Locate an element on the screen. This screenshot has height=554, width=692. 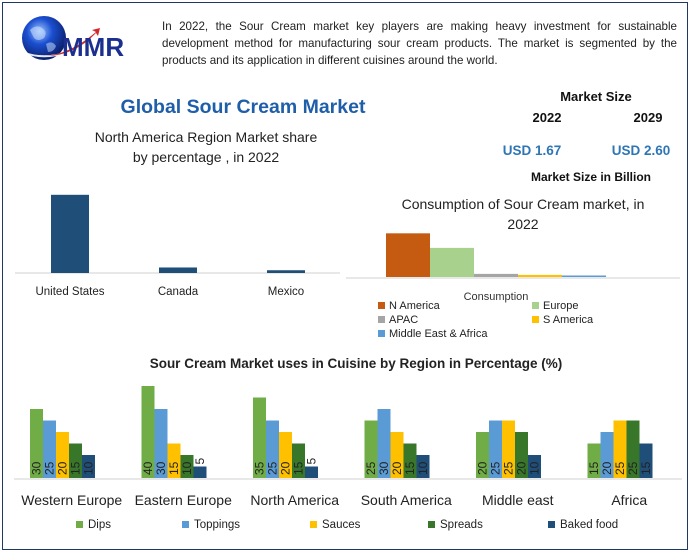
cuisine-bar-western-europe-toppings is located at coordinates (49, 449).